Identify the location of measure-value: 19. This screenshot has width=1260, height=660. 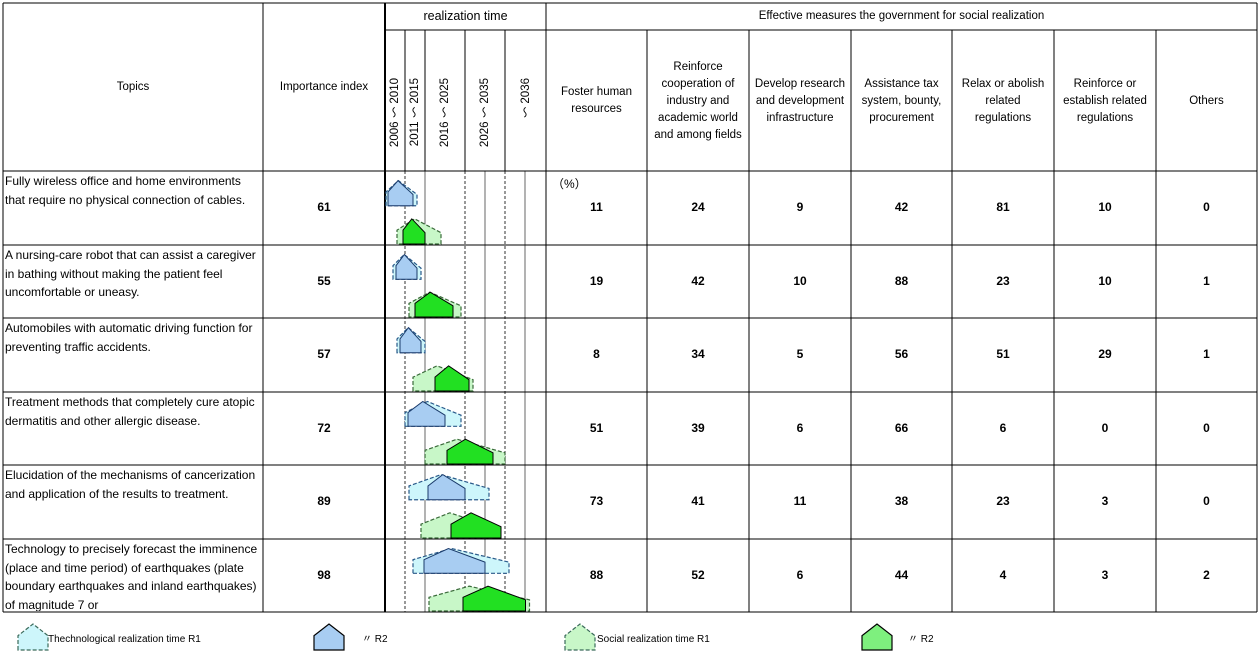
(596, 280).